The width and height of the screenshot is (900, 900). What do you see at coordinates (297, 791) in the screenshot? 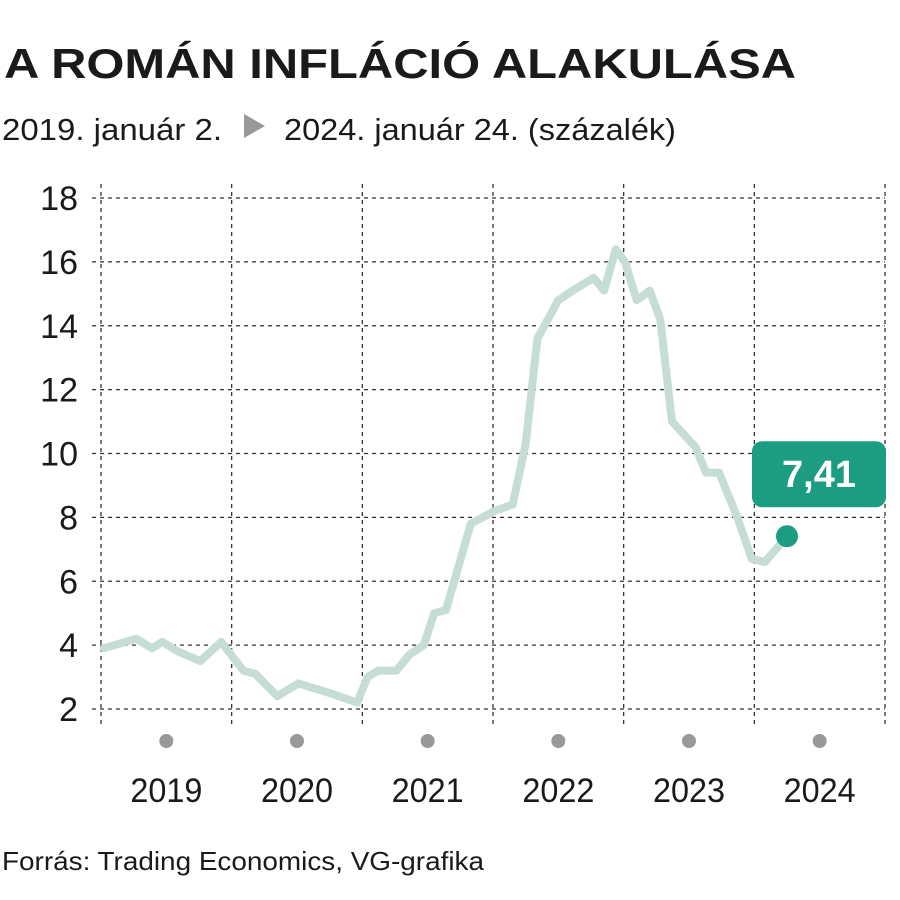
I see `x-tick-label: 2020` at bounding box center [297, 791].